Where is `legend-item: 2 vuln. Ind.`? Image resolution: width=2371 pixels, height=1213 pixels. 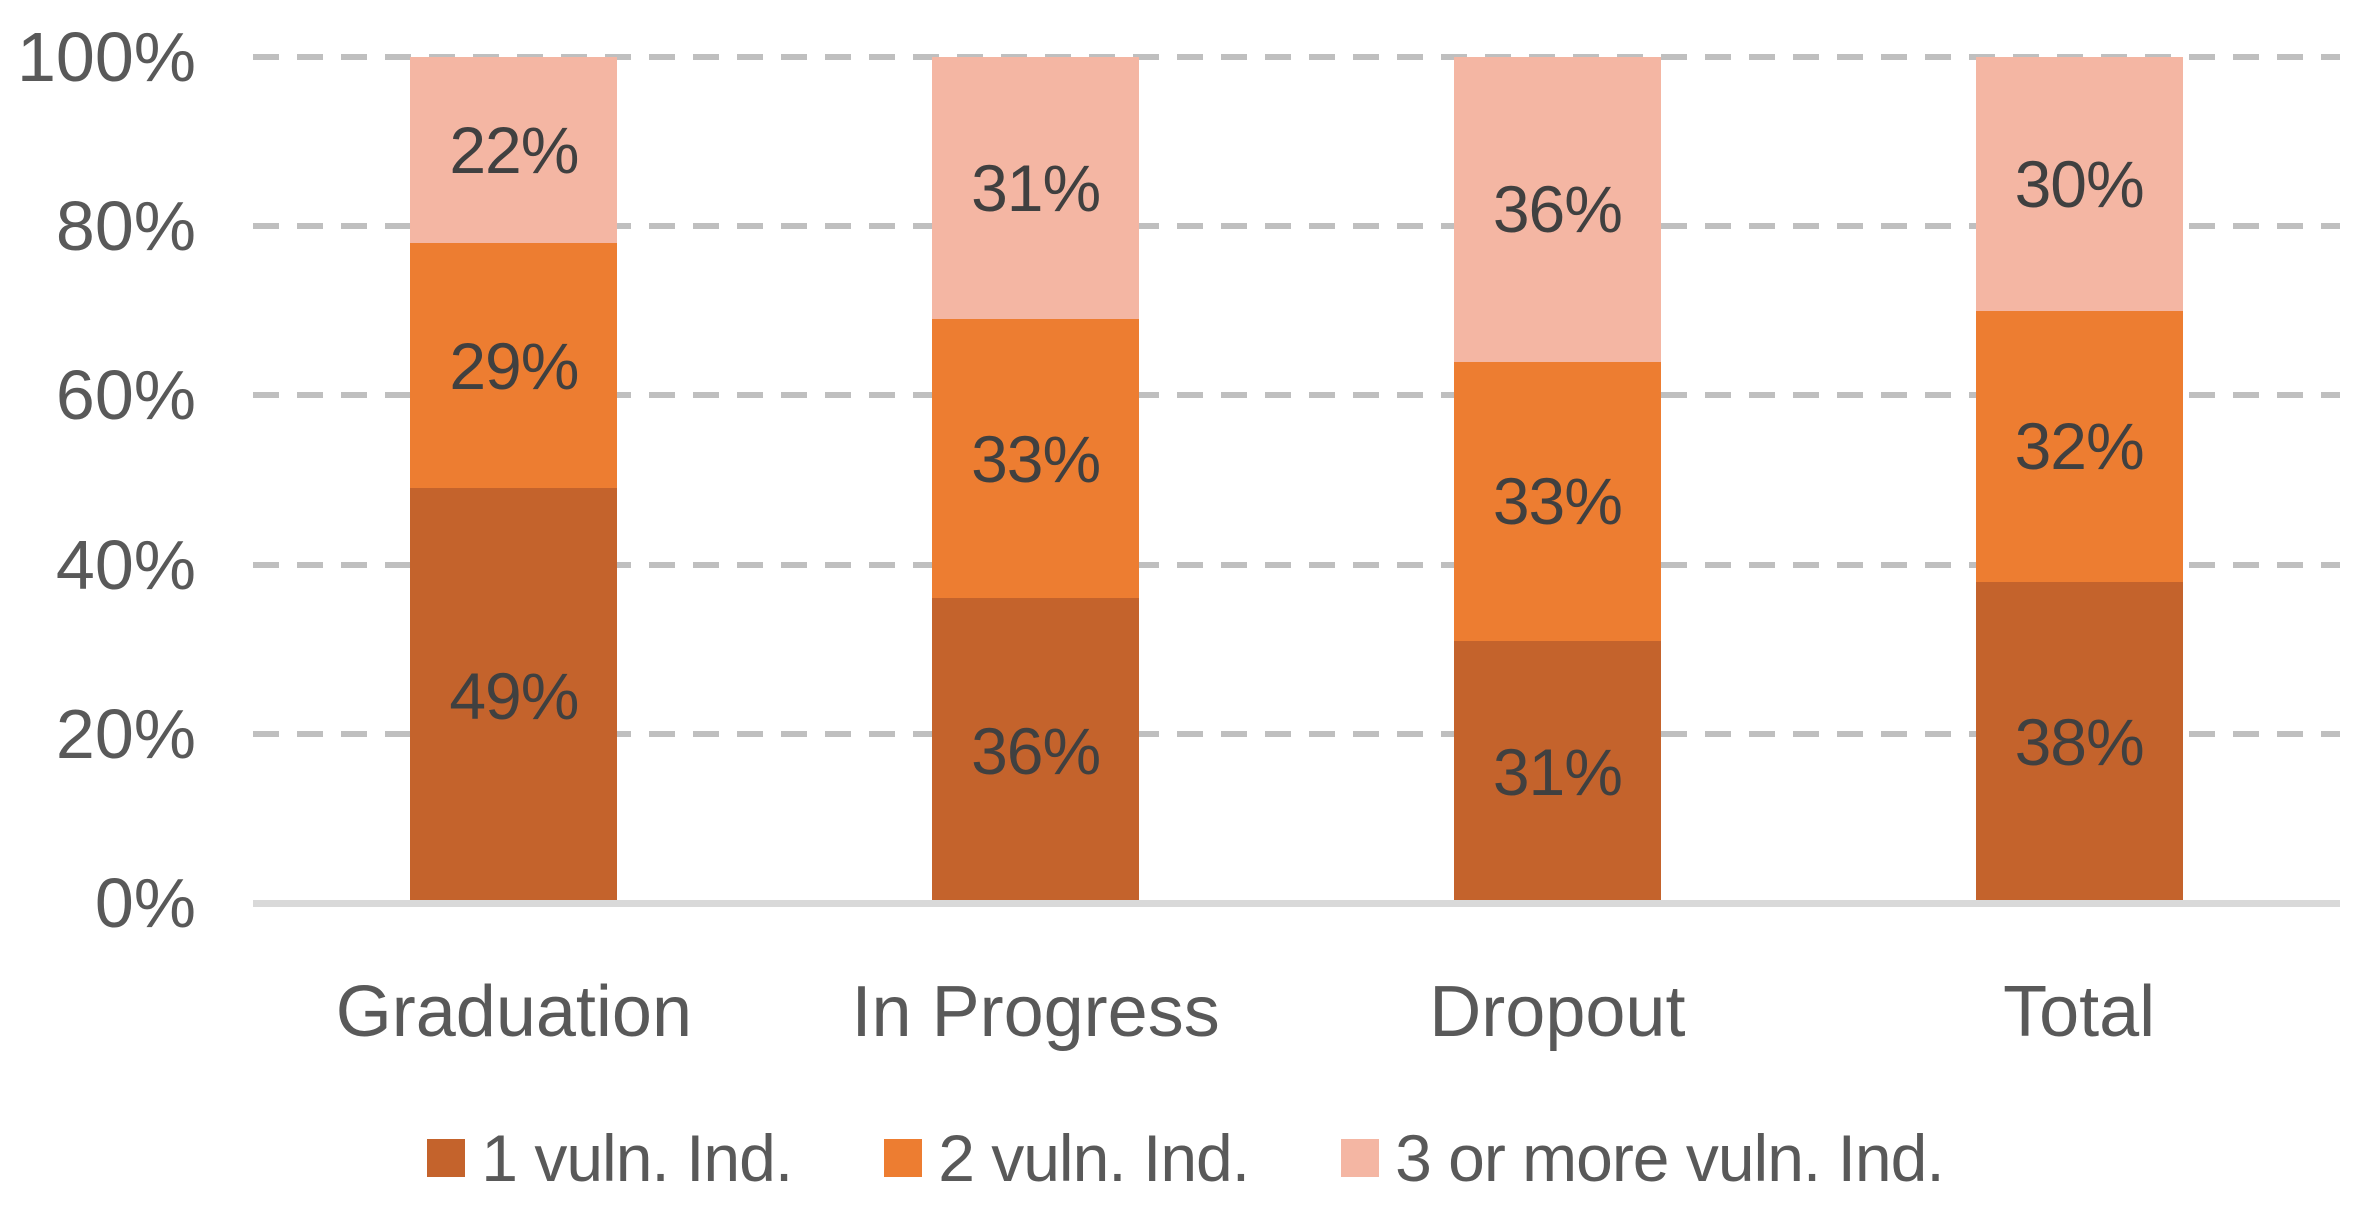
legend-item: 2 vuln. Ind. is located at coordinates (1067, 1158).